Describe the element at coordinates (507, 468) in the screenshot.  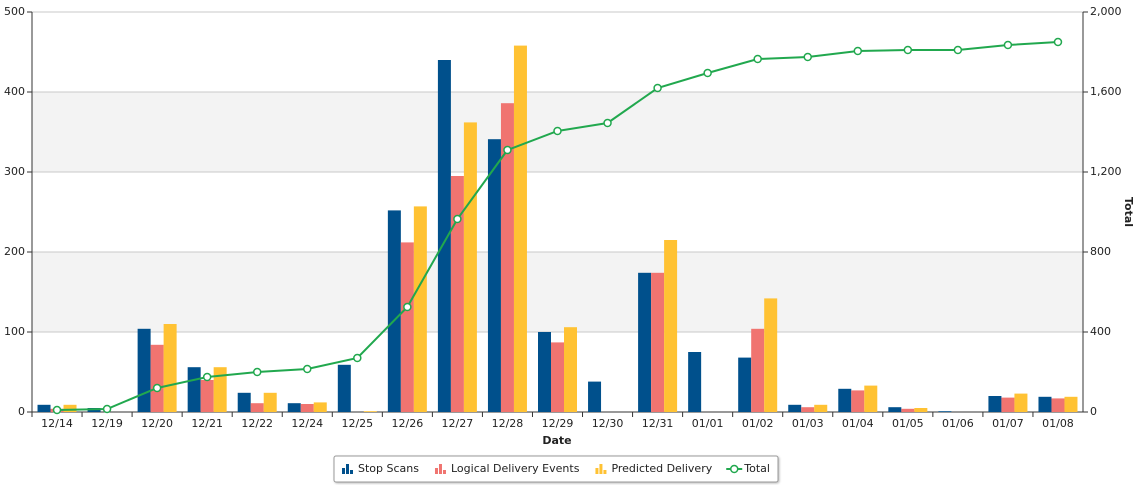
I see `legend-item: Logical Delivery Events` at that location.